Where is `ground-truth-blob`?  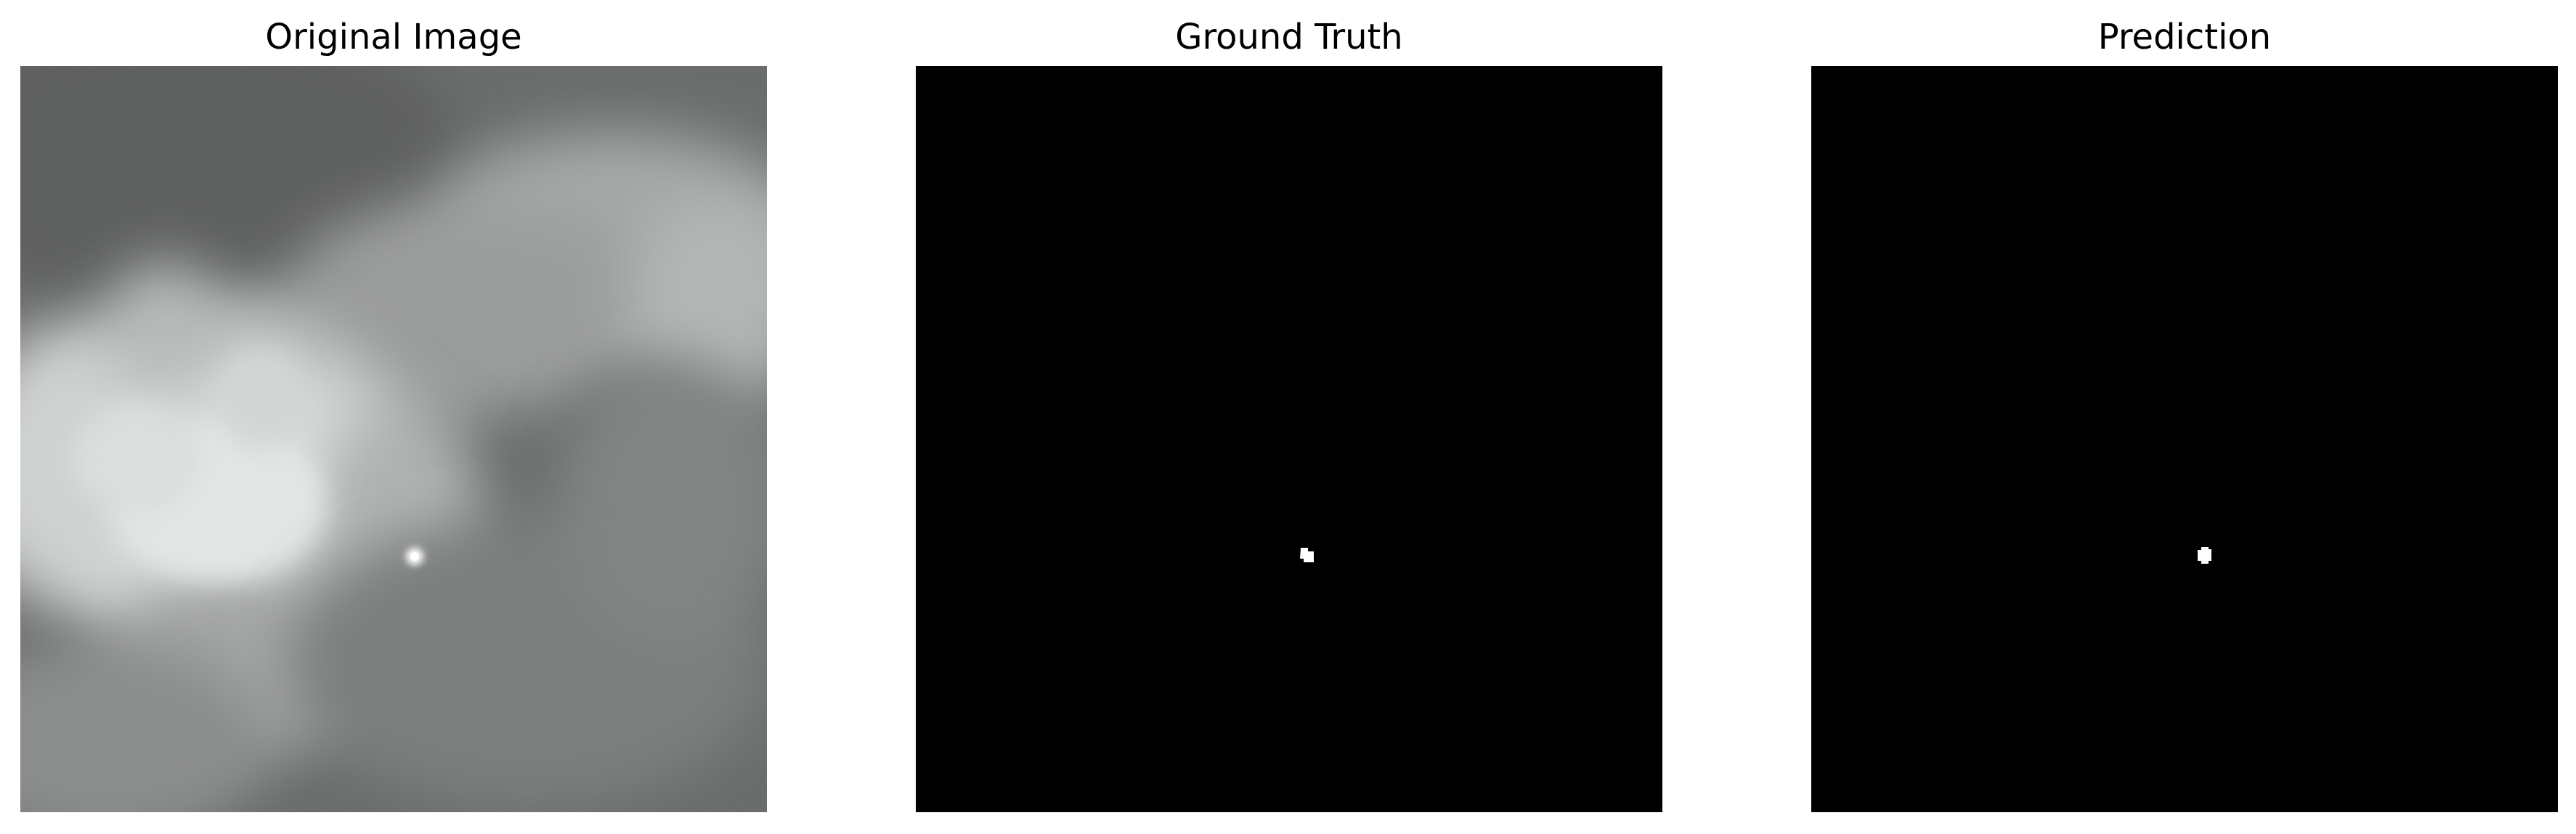 ground-truth-blob is located at coordinates (1307, 555).